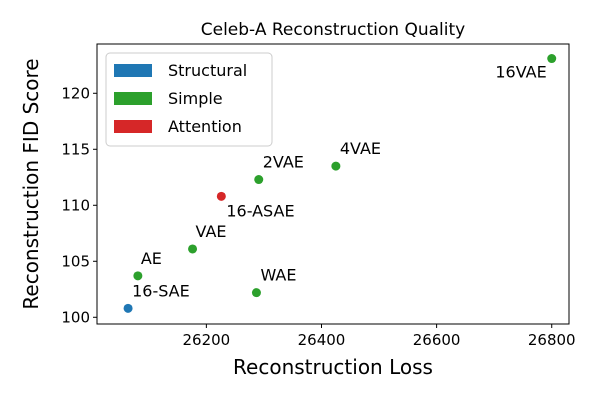 The height and width of the screenshot is (400, 600). Describe the element at coordinates (75, 317) in the screenshot. I see `y-tick-label: 100` at that location.